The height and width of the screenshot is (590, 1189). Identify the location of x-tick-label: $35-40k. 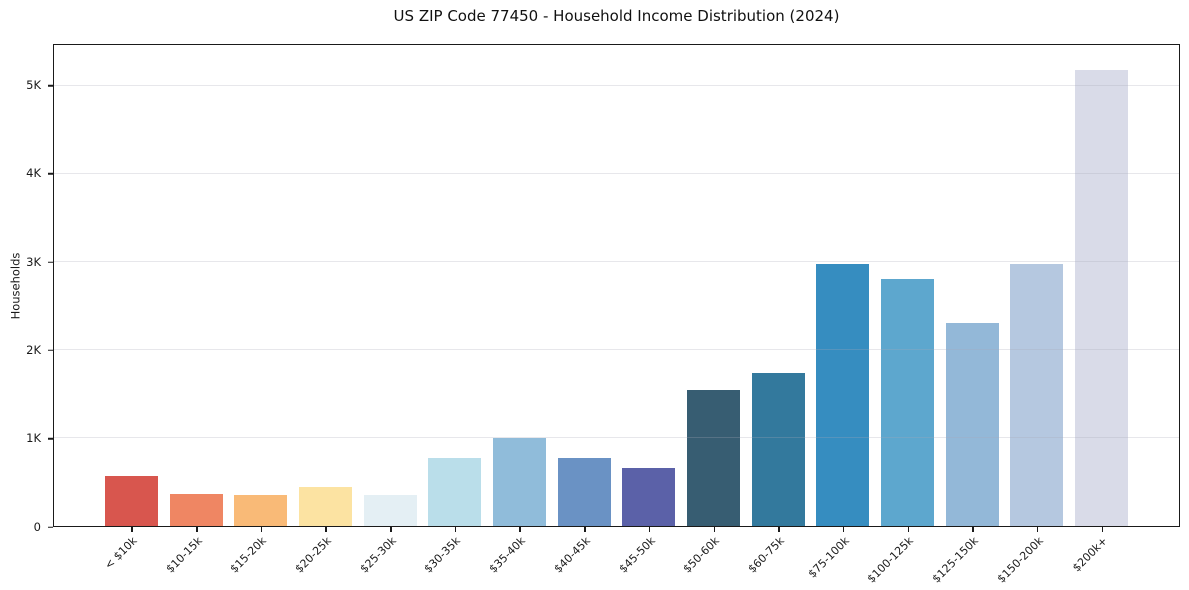
(507, 555).